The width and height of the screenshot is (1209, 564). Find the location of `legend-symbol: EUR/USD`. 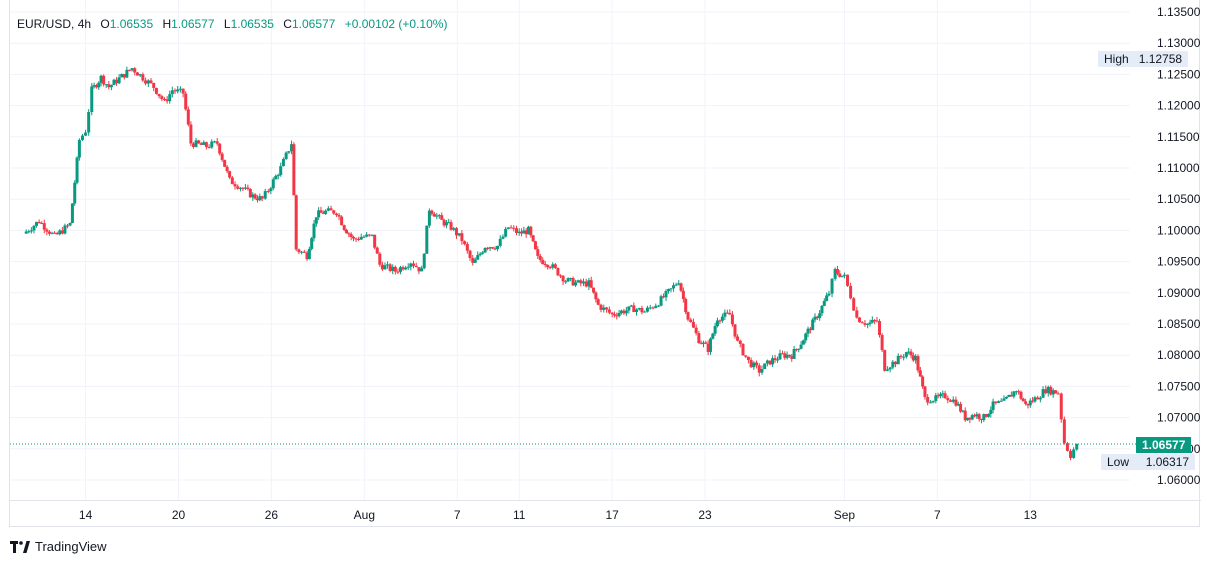

legend-symbol: EUR/USD is located at coordinates (44, 24).